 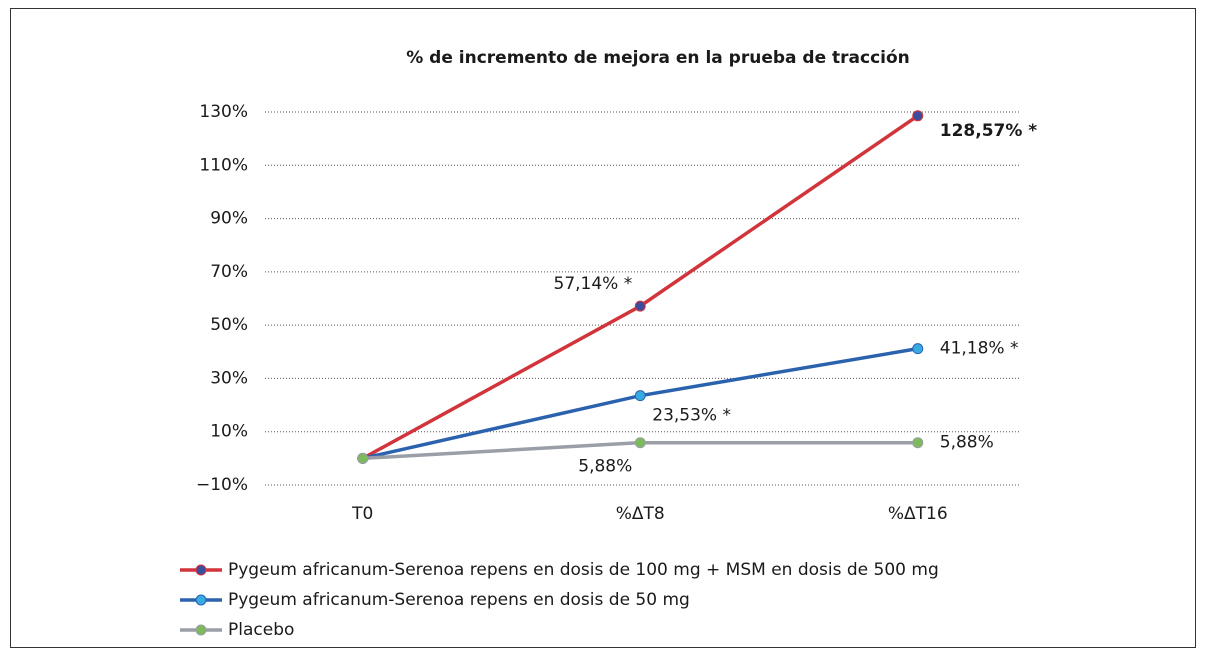 What do you see at coordinates (593, 284) in the screenshot?
I see `data-label: 57,14% *` at bounding box center [593, 284].